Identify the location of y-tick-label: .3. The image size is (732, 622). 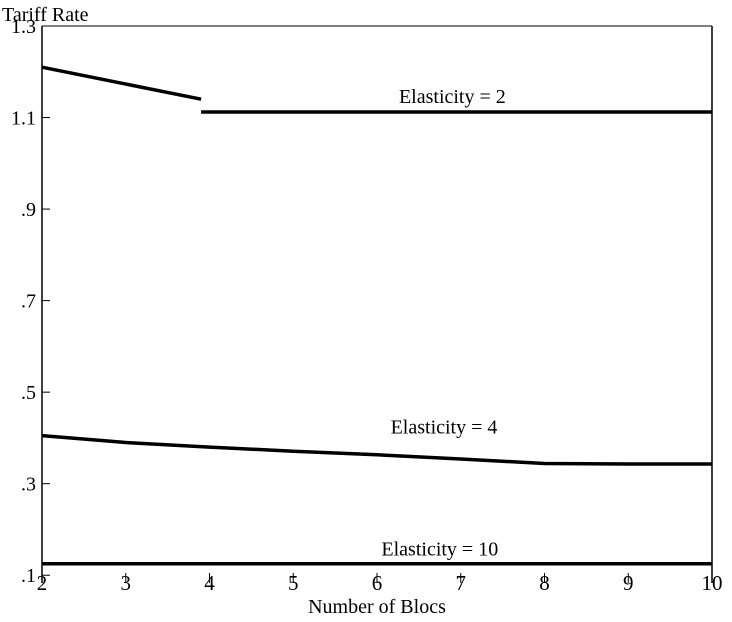
(28, 485).